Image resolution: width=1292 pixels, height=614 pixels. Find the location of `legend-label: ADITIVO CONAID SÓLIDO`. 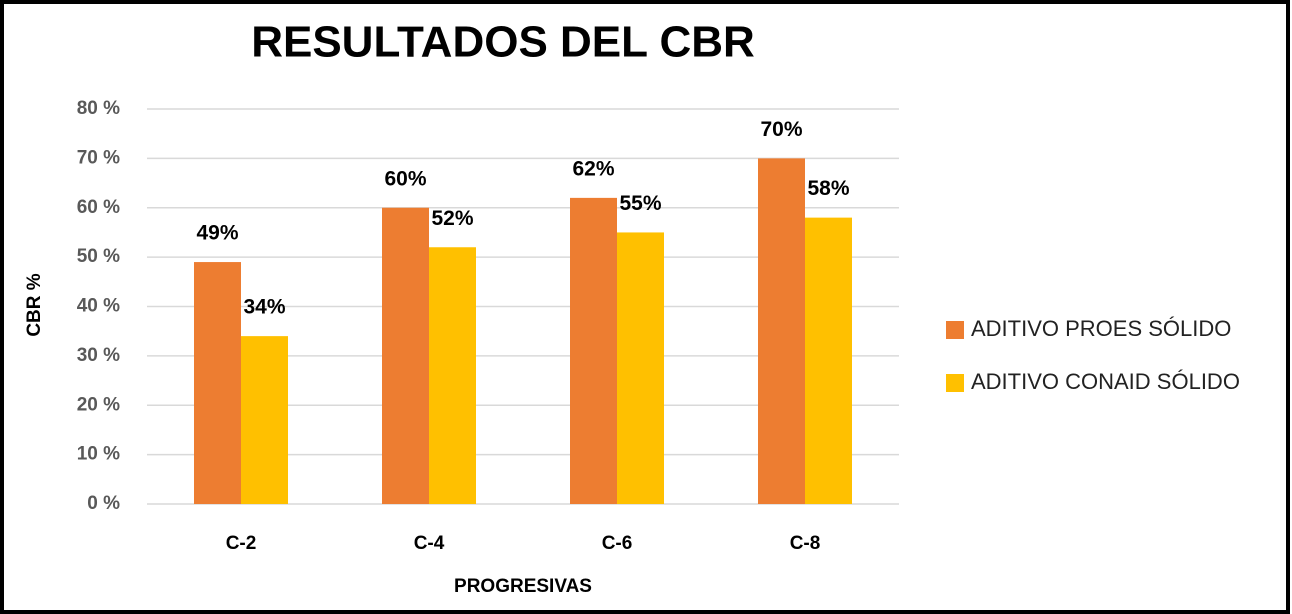

legend-label: ADITIVO CONAID SÓLIDO is located at coordinates (1105, 381).